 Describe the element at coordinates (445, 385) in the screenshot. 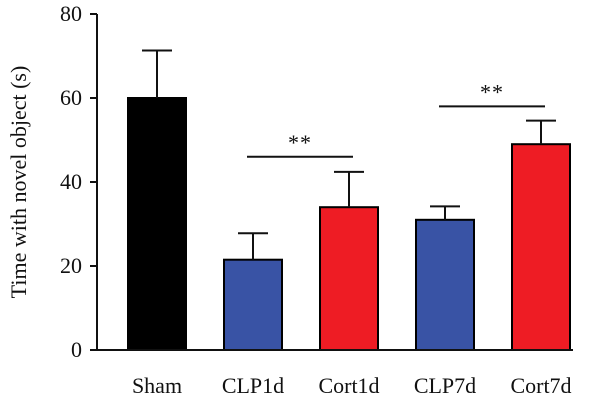

I see `x-tick-label-clp7d: CLP7d` at that location.